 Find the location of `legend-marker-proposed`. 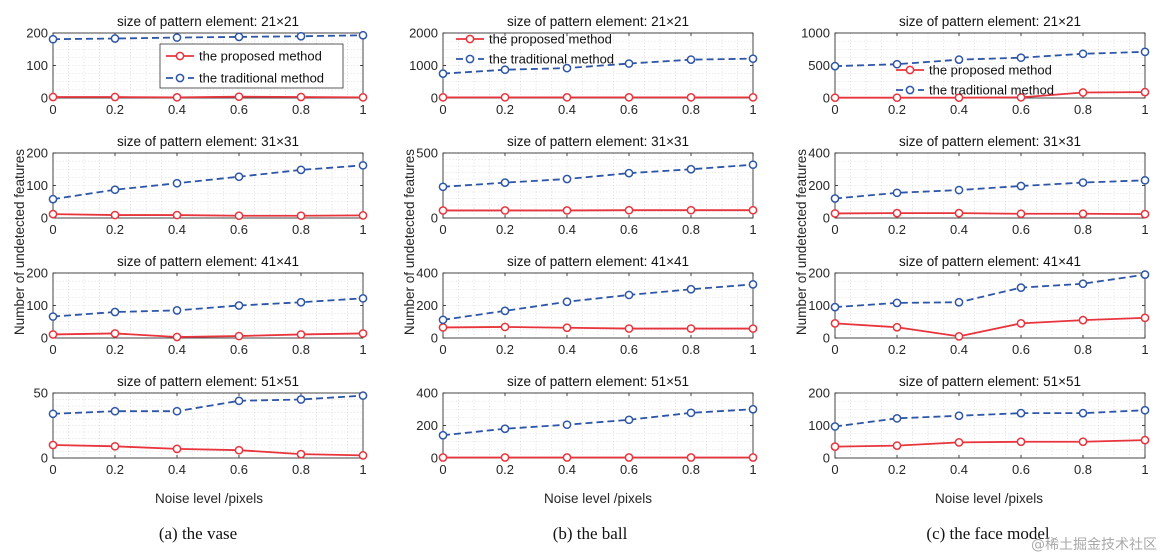

legend-marker-proposed is located at coordinates (180, 56).